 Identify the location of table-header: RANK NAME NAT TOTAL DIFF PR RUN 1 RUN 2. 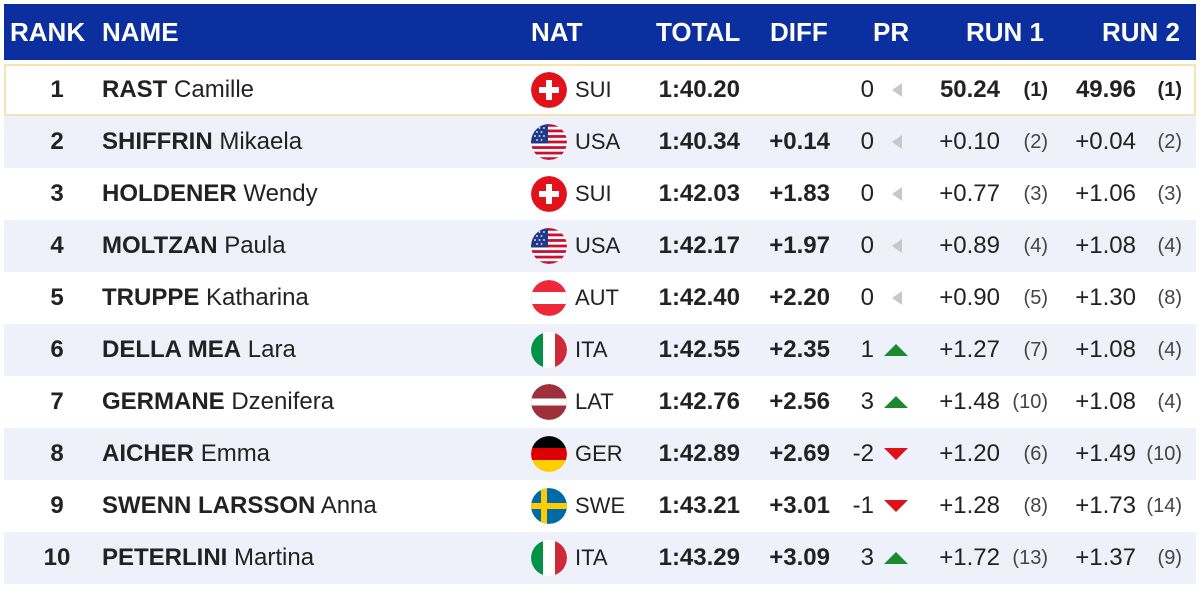
(600, 32).